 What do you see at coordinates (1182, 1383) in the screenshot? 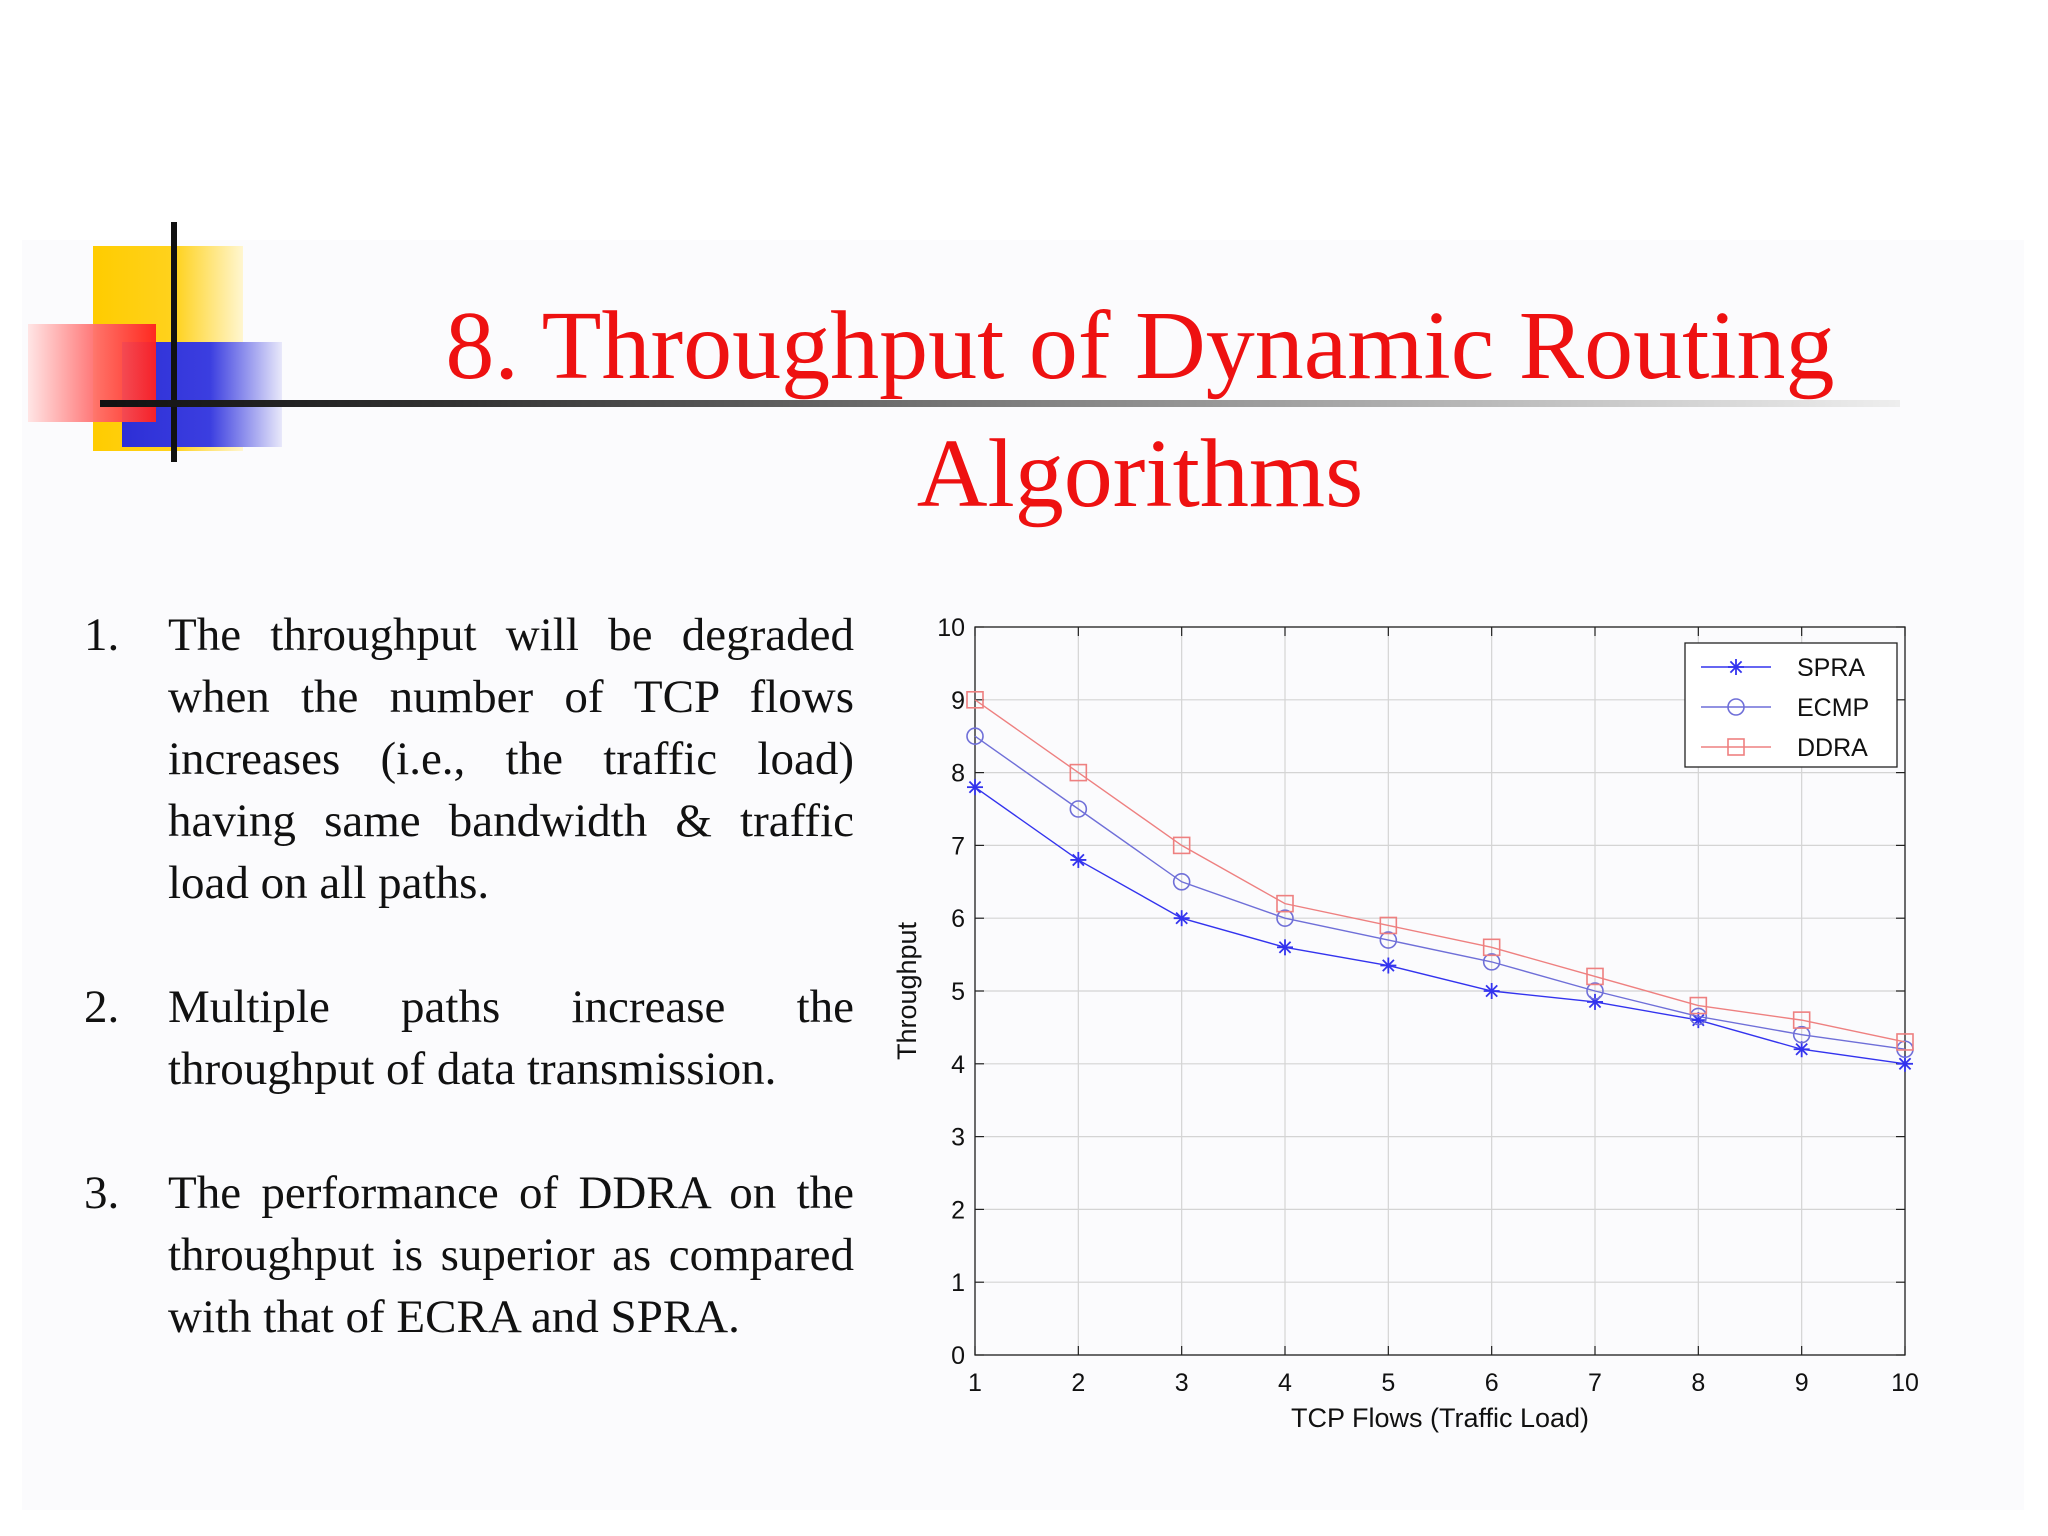
I see `x-tick-label: 3` at bounding box center [1182, 1383].